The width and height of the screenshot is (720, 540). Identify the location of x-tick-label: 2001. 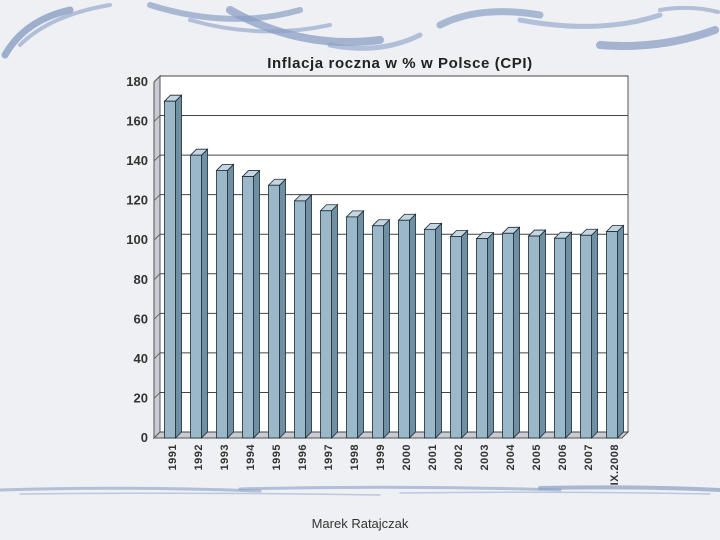
(433, 457).